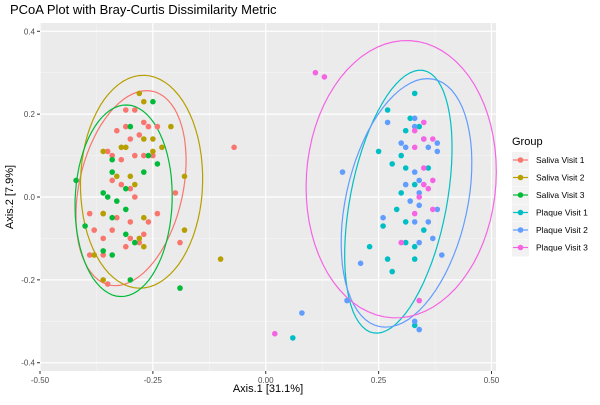 Image resolution: width=600 pixels, height=405 pixels. What do you see at coordinates (28, 363) in the screenshot?
I see `y-tick-label: -0.4` at bounding box center [28, 363].